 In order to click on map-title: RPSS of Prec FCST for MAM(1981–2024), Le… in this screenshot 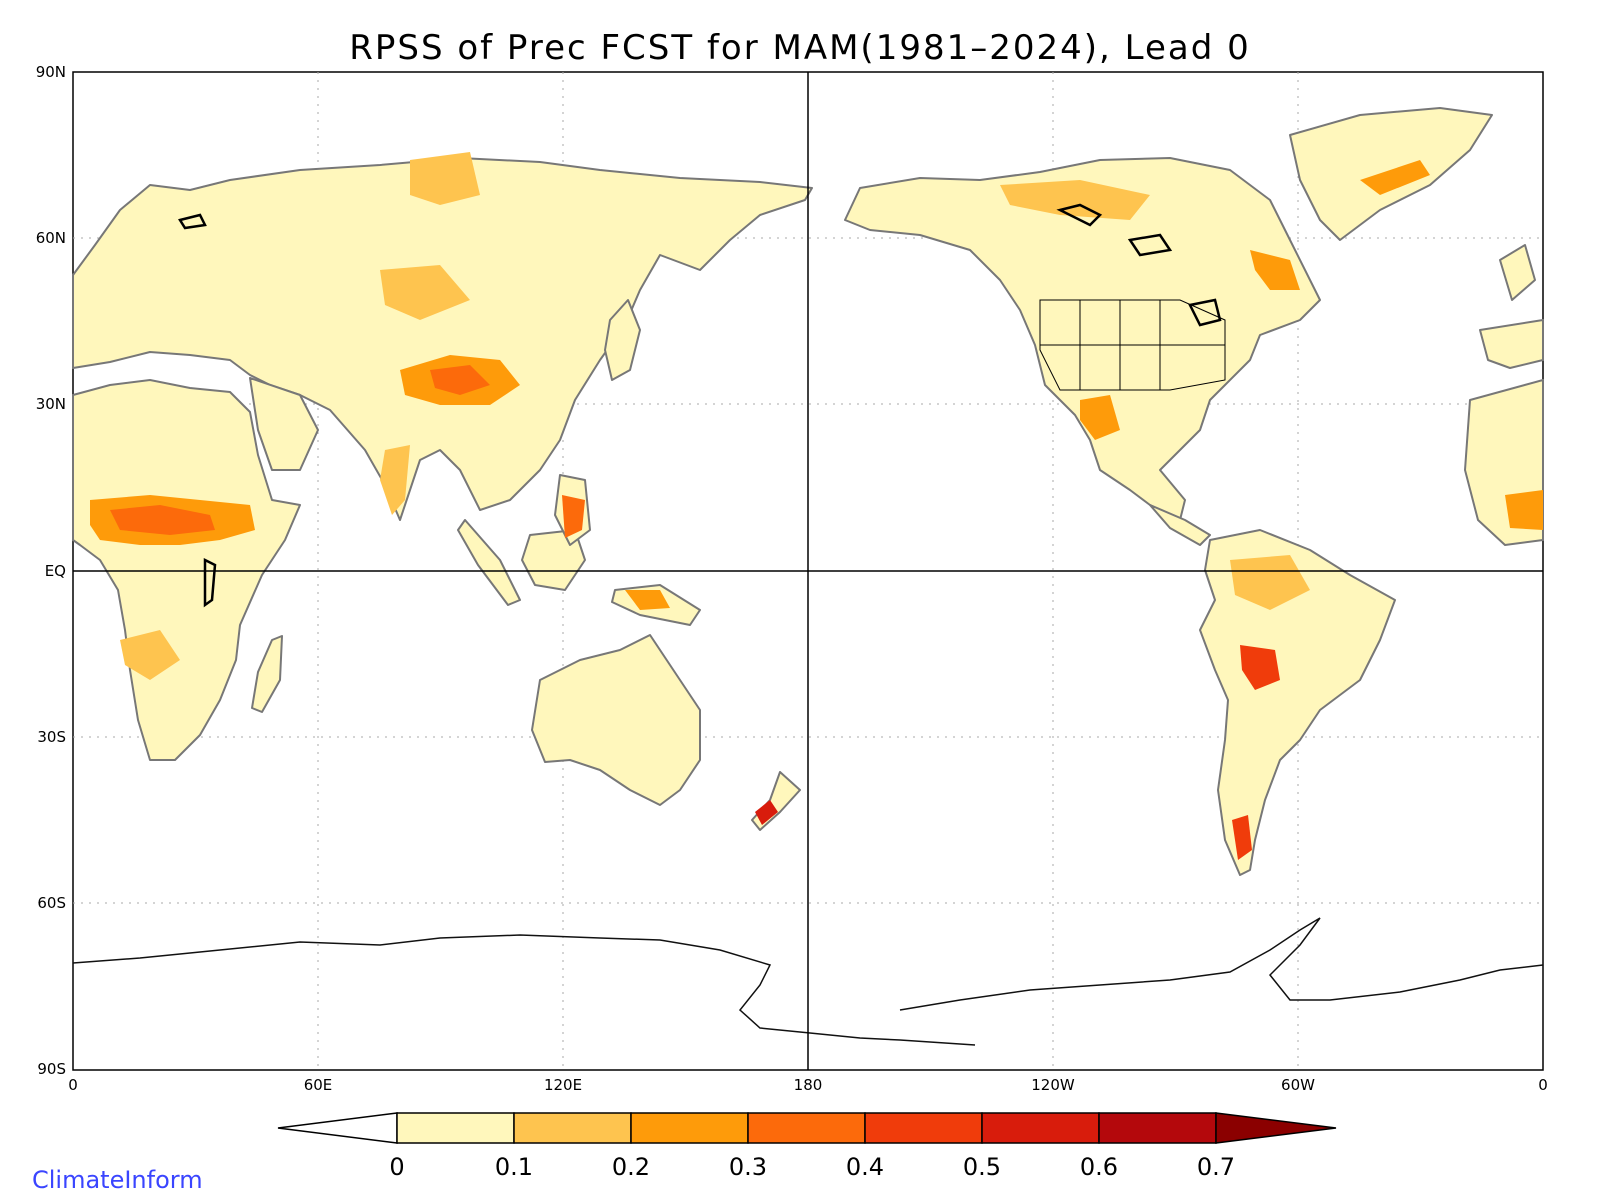, I will do `click(800, 48)`.